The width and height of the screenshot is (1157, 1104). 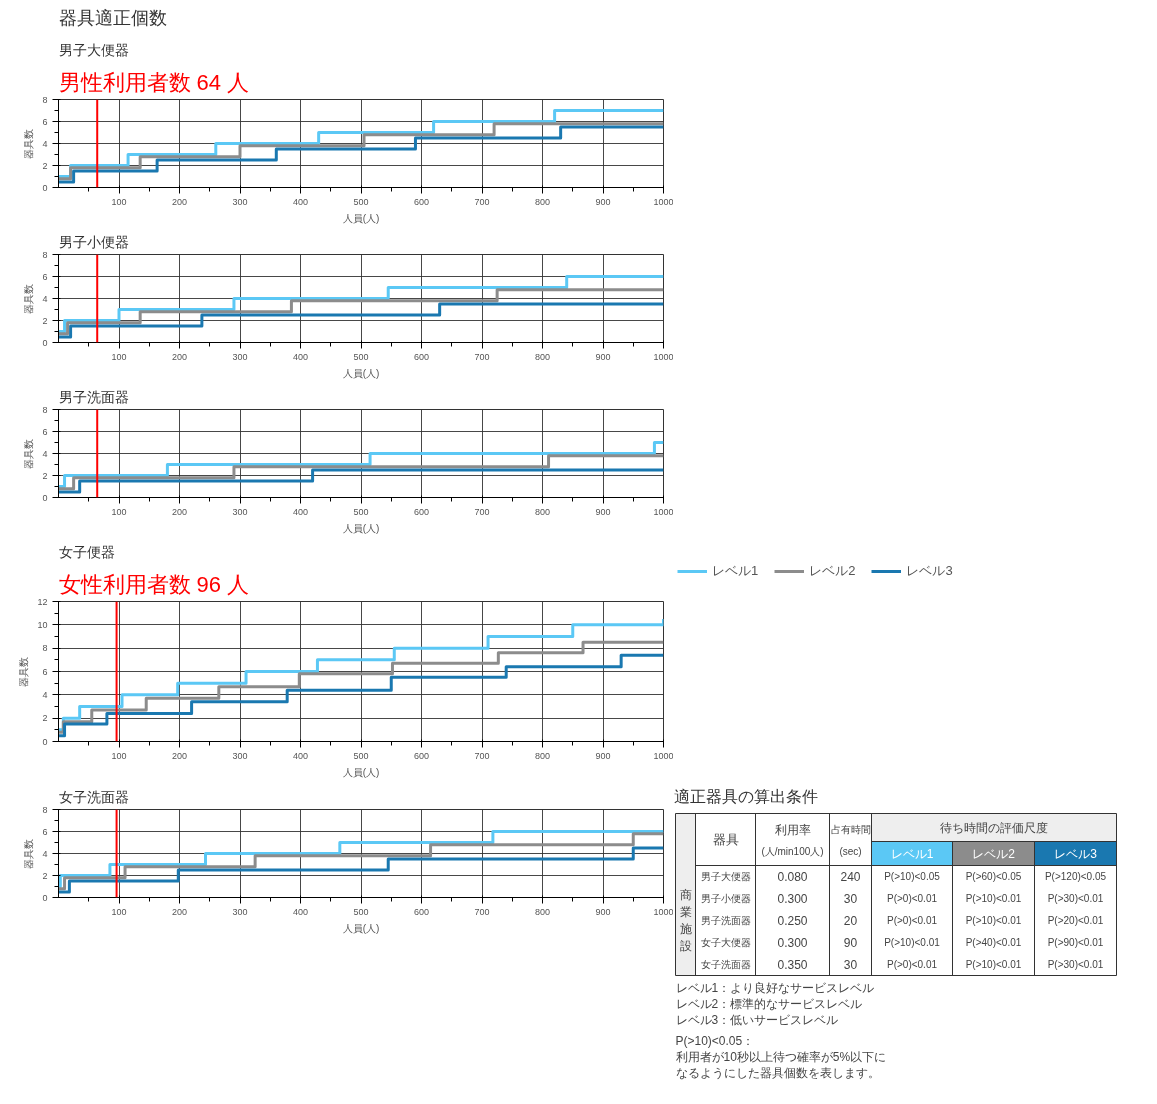 What do you see at coordinates (715, 1040) in the screenshot?
I see `text: P(>10)<0.05：` at bounding box center [715, 1040].